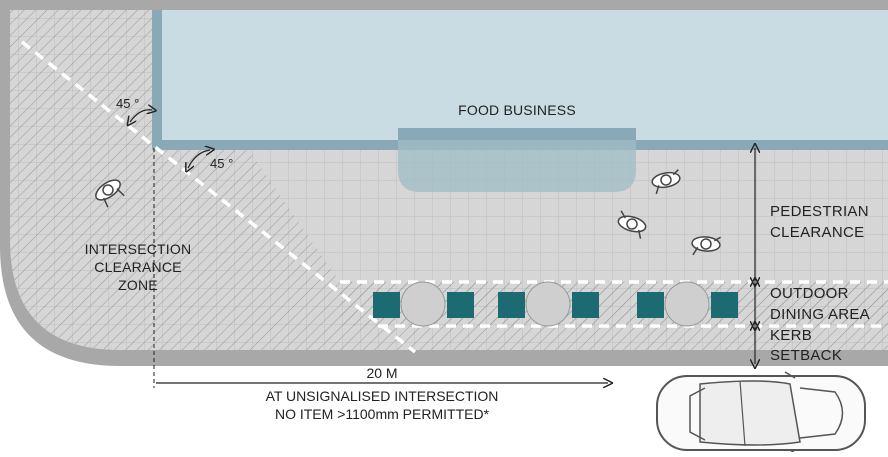  What do you see at coordinates (809, 293) in the screenshot?
I see `svg-text: OUTDOOR` at bounding box center [809, 293].